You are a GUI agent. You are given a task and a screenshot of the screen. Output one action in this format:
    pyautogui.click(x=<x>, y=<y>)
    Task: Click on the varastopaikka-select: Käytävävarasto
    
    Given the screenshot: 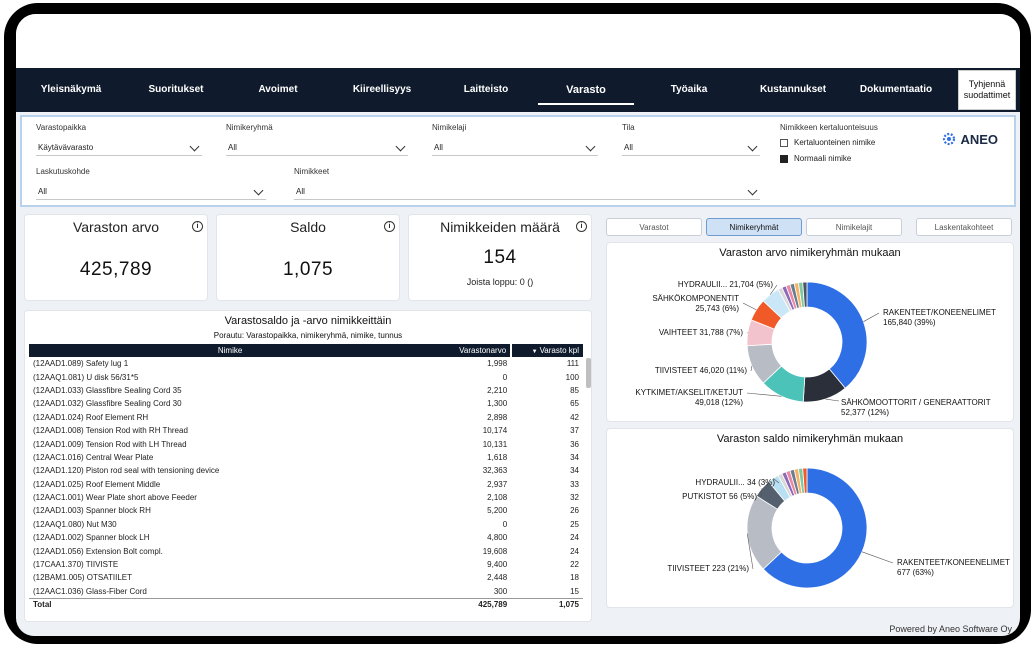 What is the action you would take?
    pyautogui.click(x=119, y=148)
    